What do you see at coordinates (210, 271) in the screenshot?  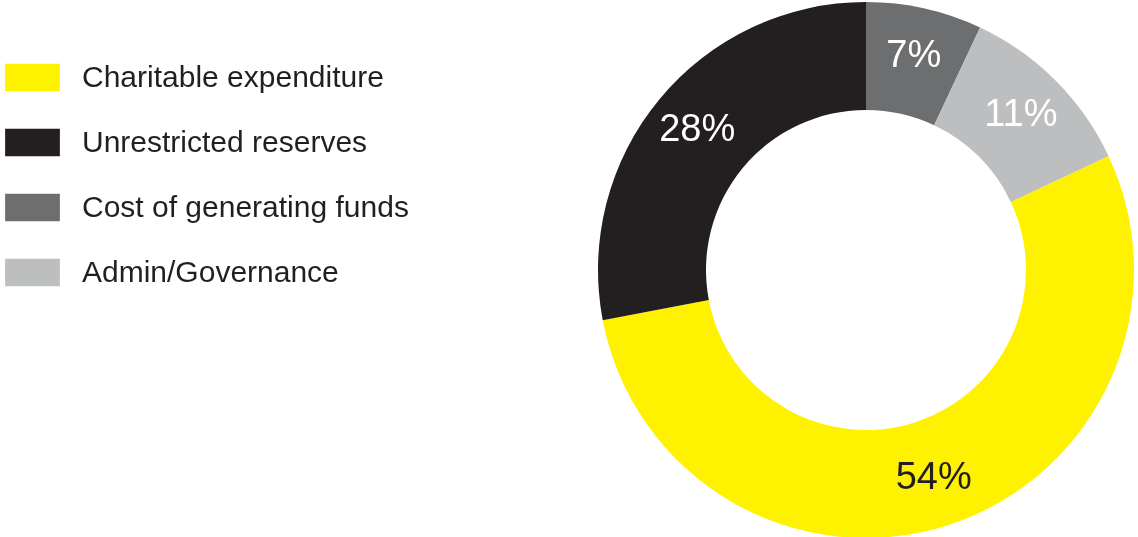 I see `legend-label: Admin/Governance` at bounding box center [210, 271].